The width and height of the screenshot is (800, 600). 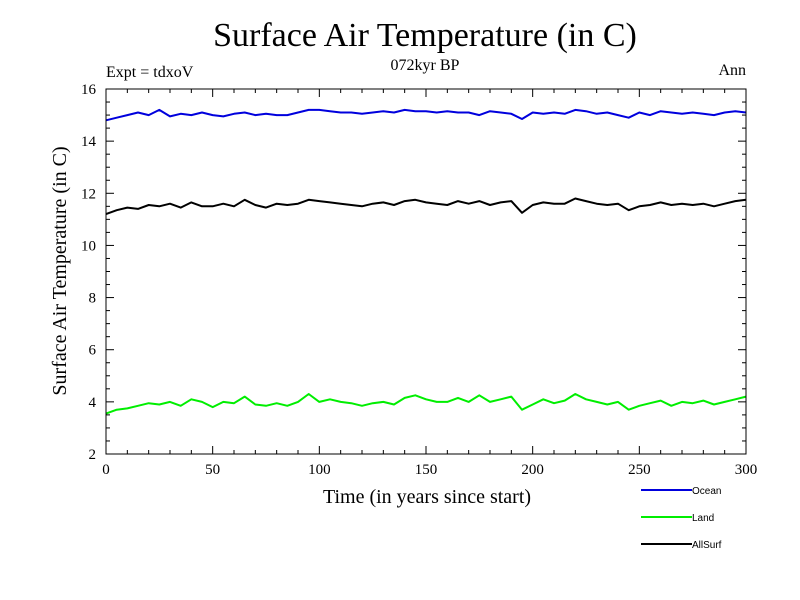 I want to click on x-tick-label: 300, so click(x=746, y=470).